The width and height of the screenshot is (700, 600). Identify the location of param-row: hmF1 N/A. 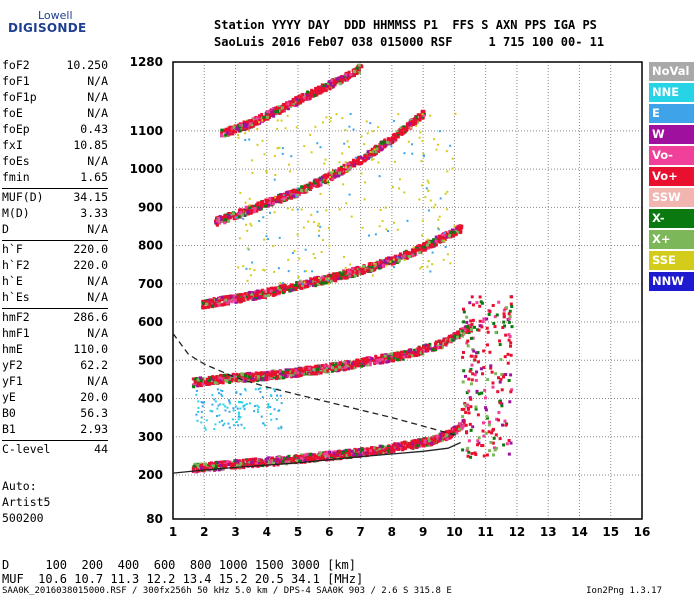
(55, 334).